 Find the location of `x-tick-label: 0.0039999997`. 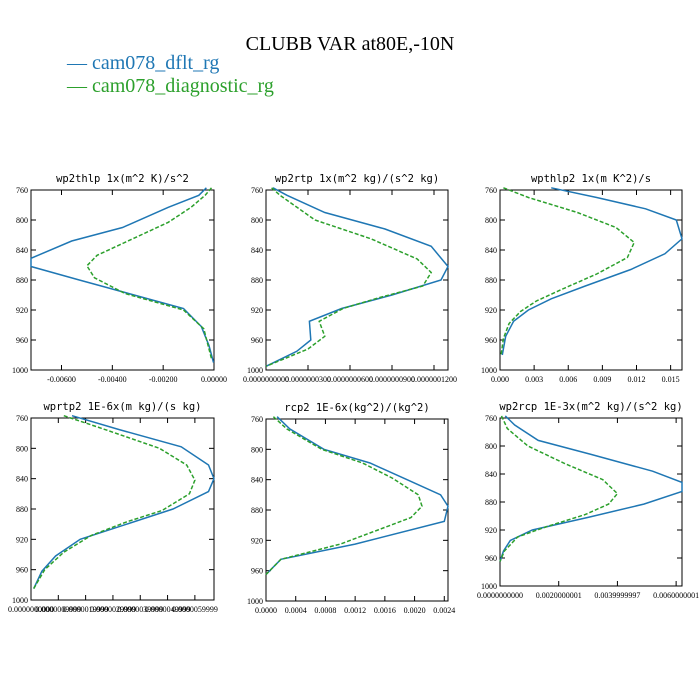

x-tick-label: 0.0039999997 is located at coordinates (617, 595).